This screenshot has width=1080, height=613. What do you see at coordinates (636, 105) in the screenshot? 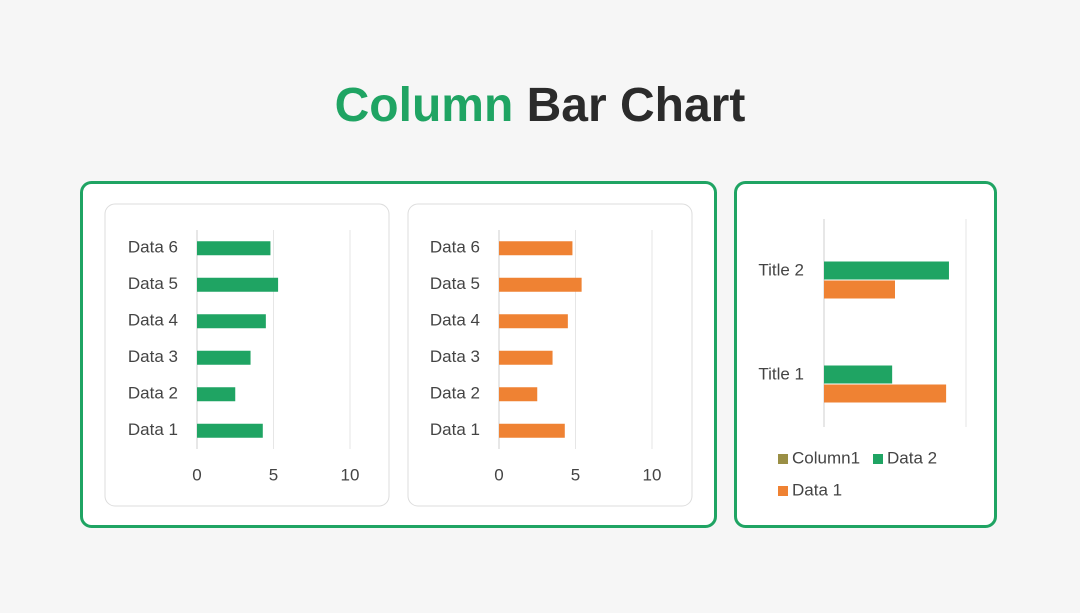
I see `title-rest: Bar Chart` at bounding box center [636, 105].